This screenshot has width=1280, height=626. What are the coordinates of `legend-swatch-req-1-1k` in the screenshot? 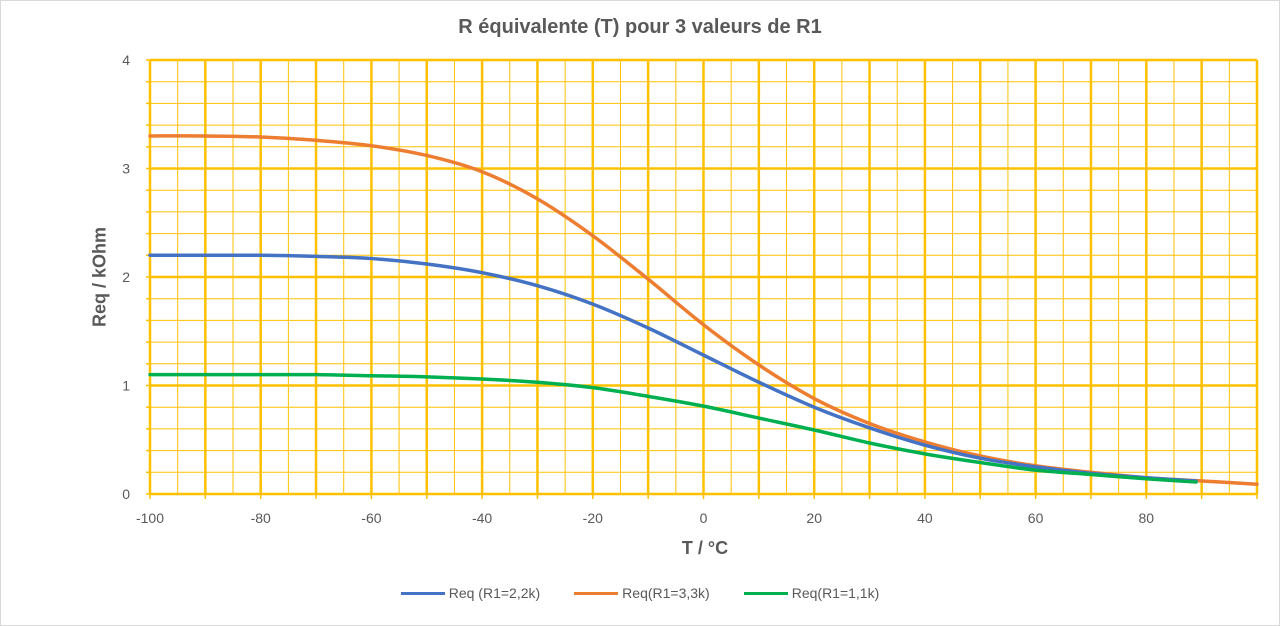 It's located at (765, 593).